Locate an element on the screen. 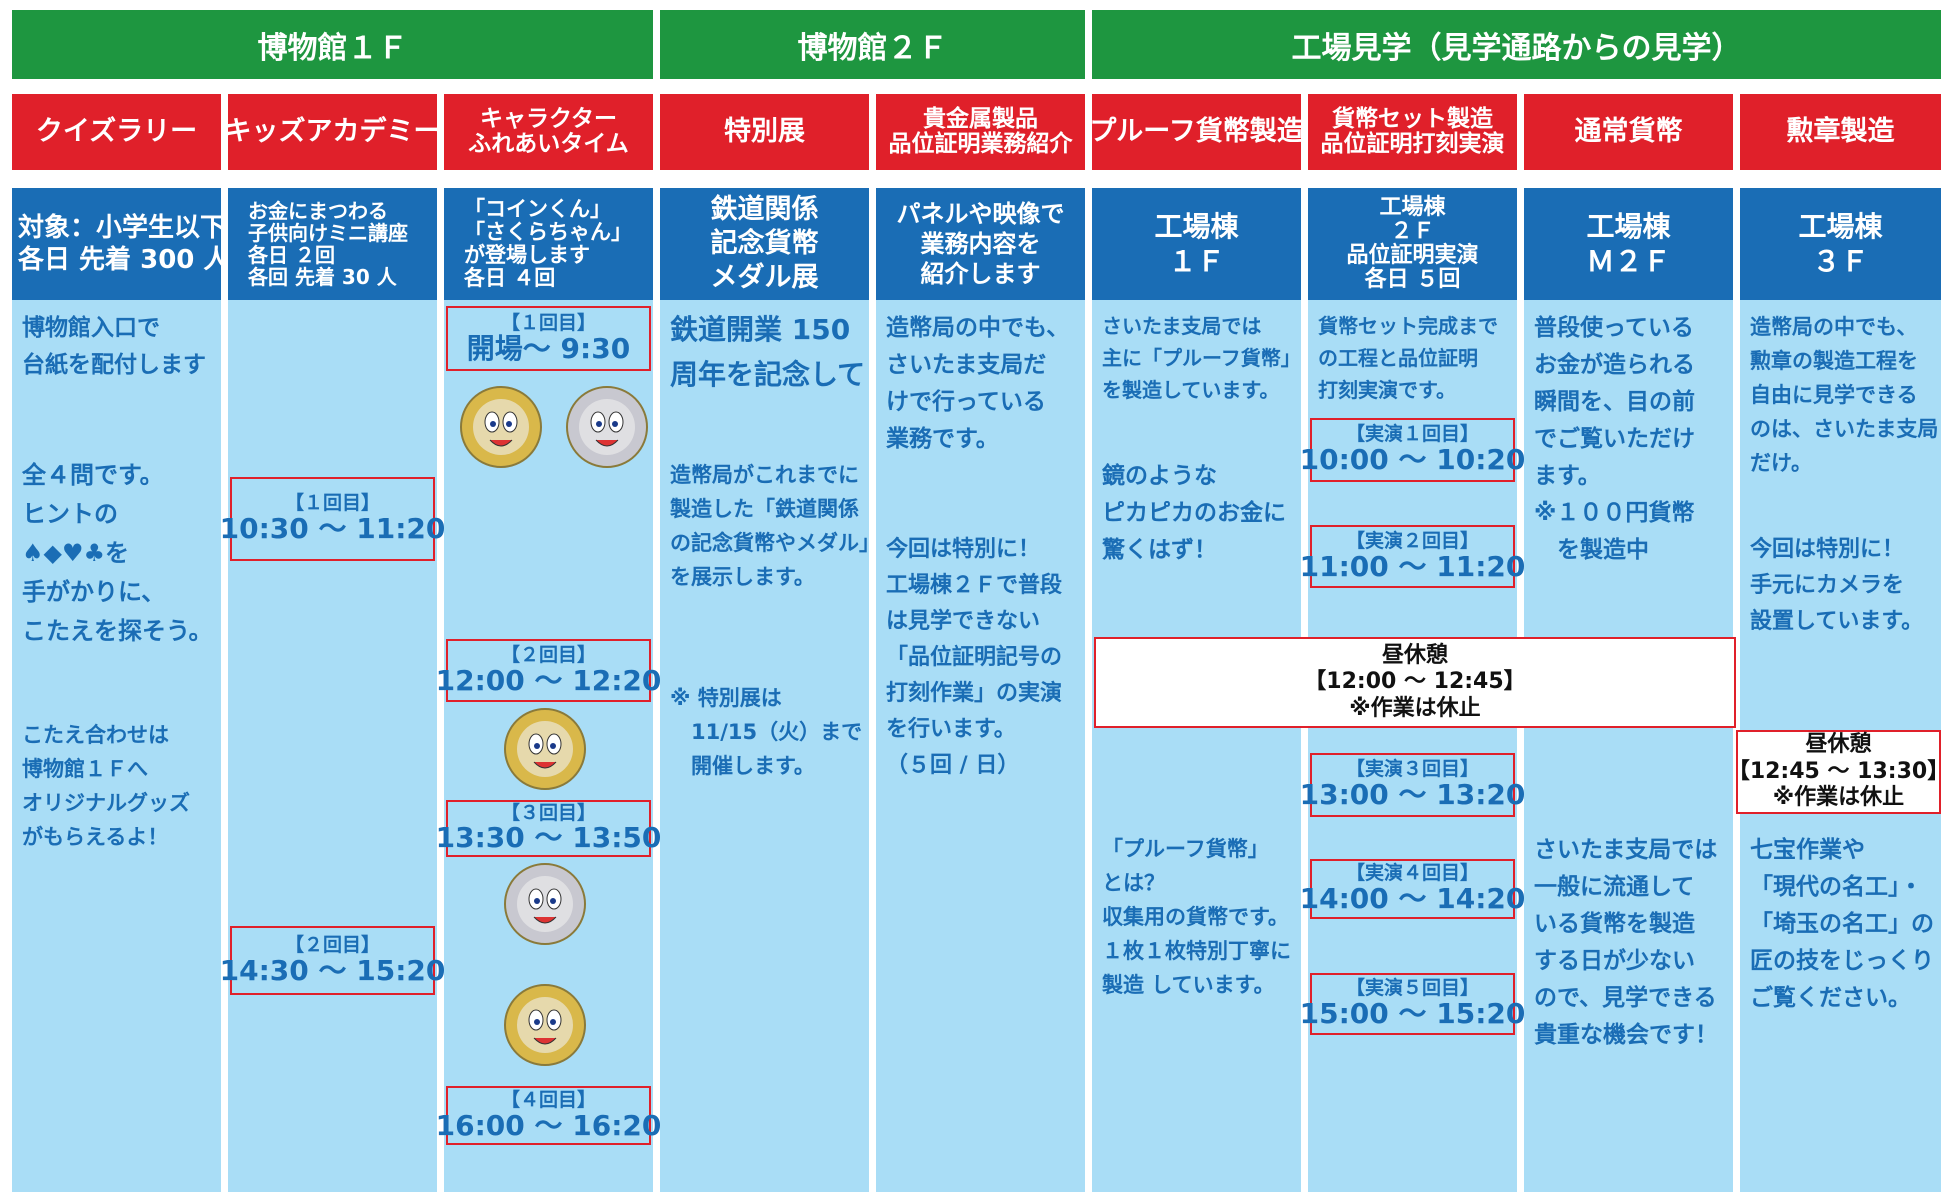  info-line: 各日 ５回 is located at coordinates (1412, 280).